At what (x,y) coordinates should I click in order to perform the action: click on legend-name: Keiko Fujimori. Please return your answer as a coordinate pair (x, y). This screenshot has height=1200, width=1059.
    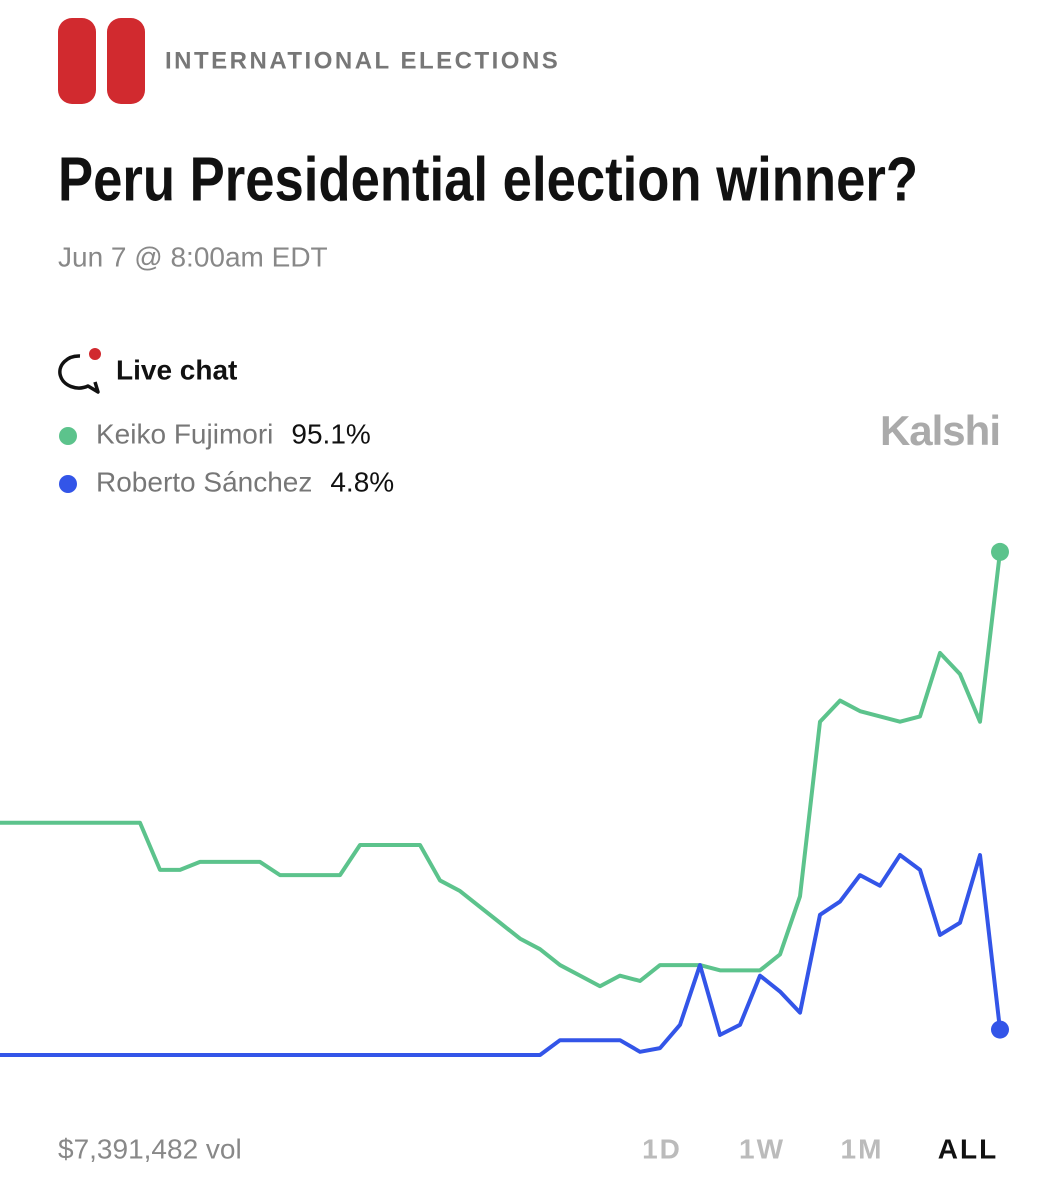
    Looking at the image, I should click on (184, 433).